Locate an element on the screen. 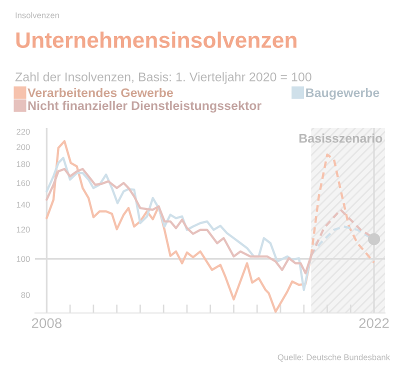  legend-label: Nicht finanzieller Dienstleistungssektor is located at coordinates (145, 106).